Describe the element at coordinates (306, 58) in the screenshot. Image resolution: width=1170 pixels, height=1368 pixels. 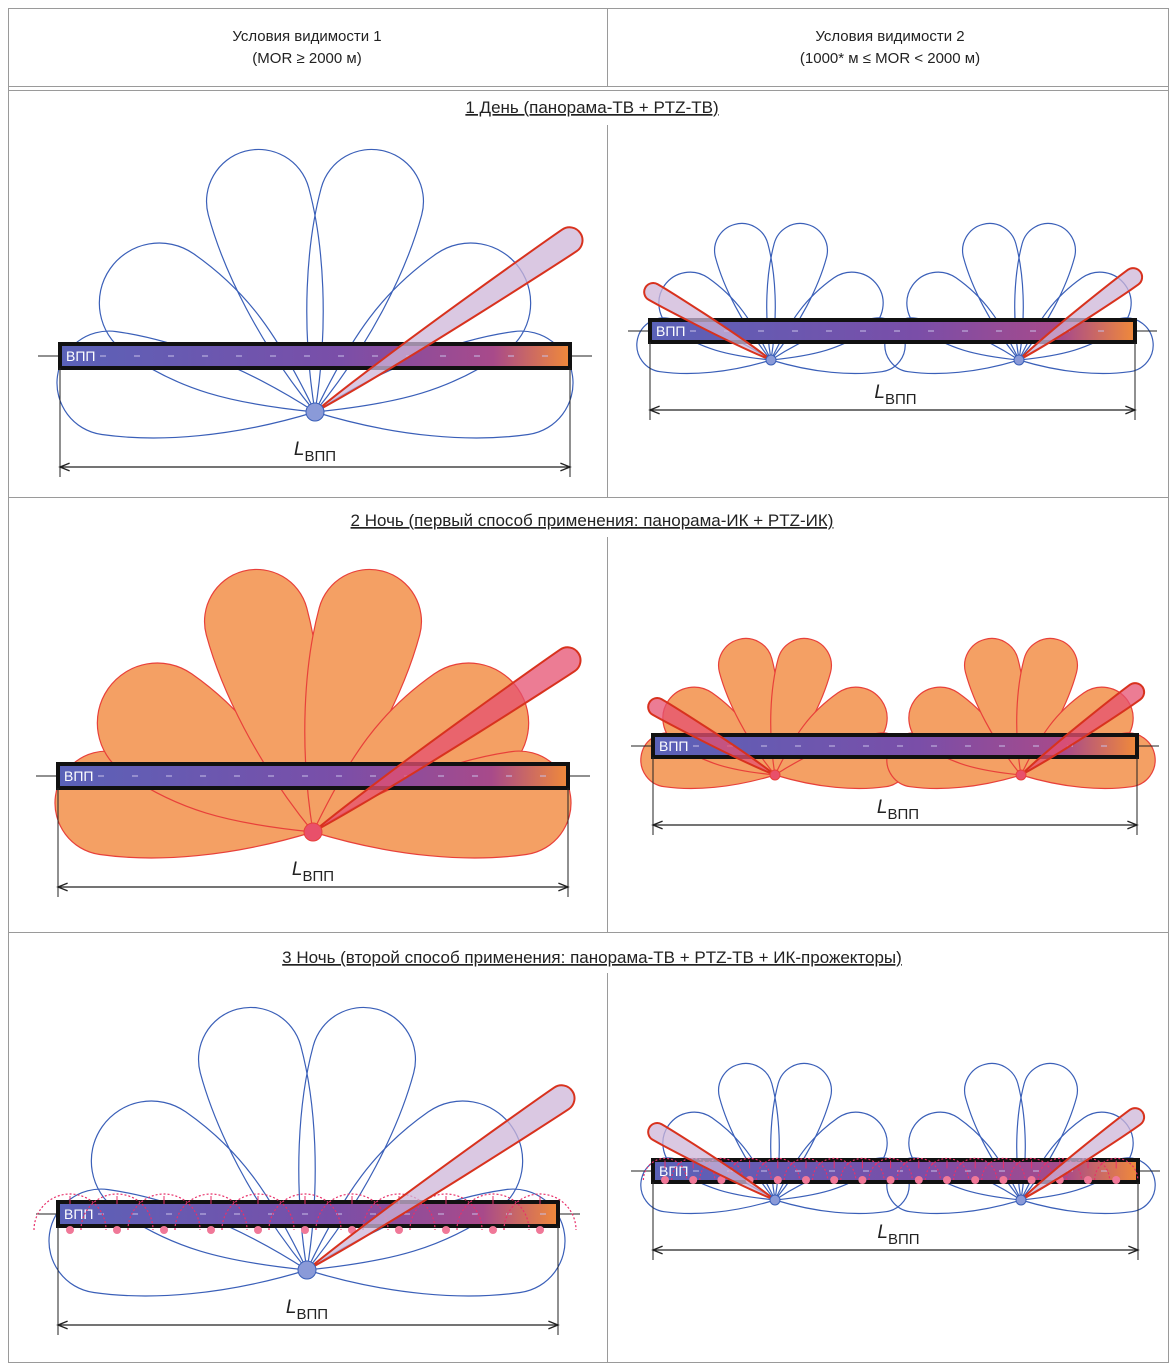
I see `column-condition: (MOR ≥ 2000 м)` at that location.